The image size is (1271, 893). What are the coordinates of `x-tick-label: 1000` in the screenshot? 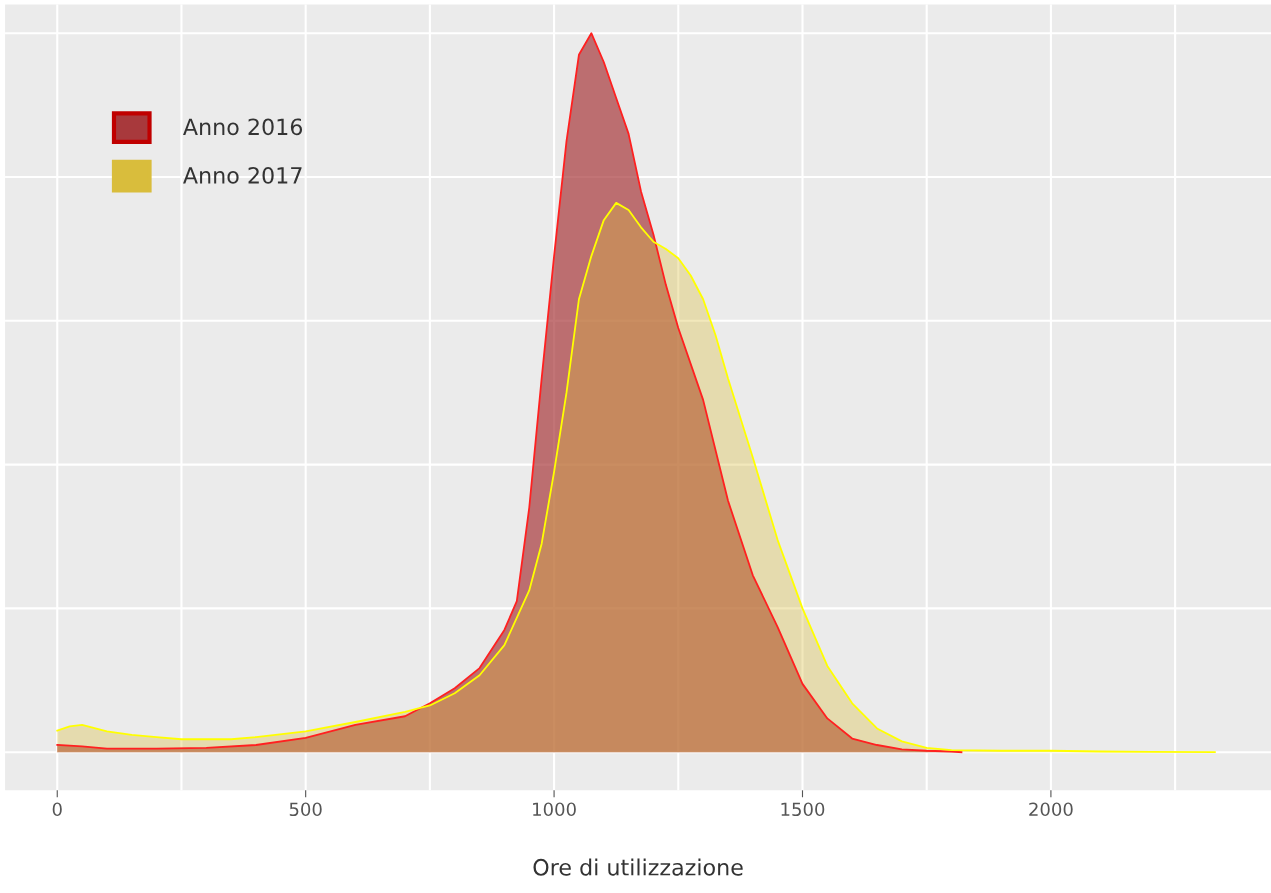 It's located at (554, 809).